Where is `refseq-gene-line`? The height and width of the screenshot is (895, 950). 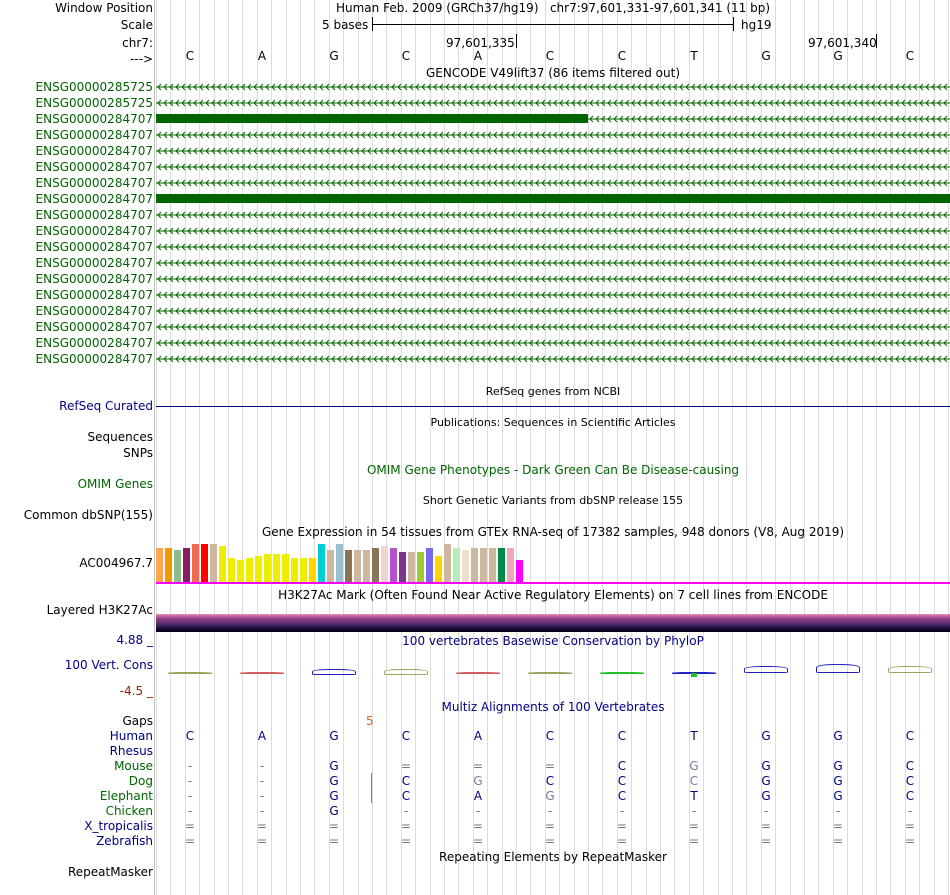
refseq-gene-line is located at coordinates (553, 406).